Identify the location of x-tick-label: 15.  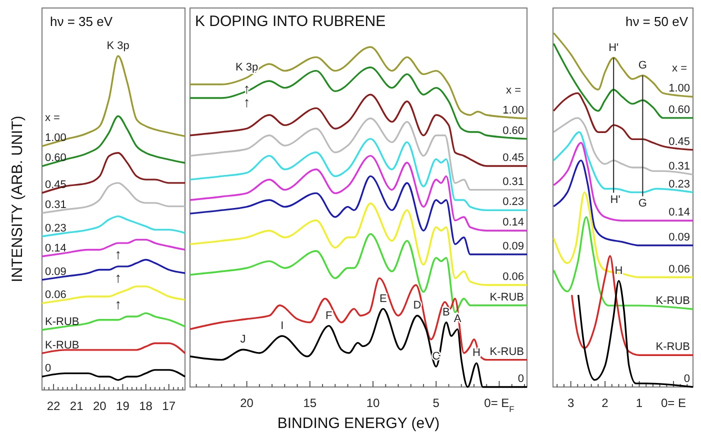
(310, 403).